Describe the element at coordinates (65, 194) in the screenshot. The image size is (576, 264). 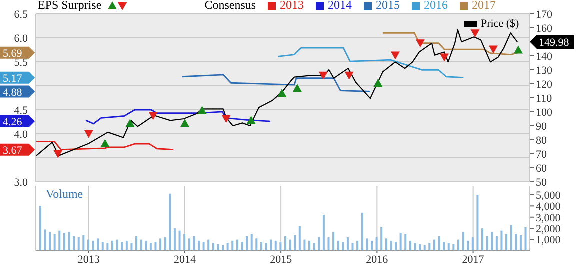
I see `y-axis-title: Volume` at that location.